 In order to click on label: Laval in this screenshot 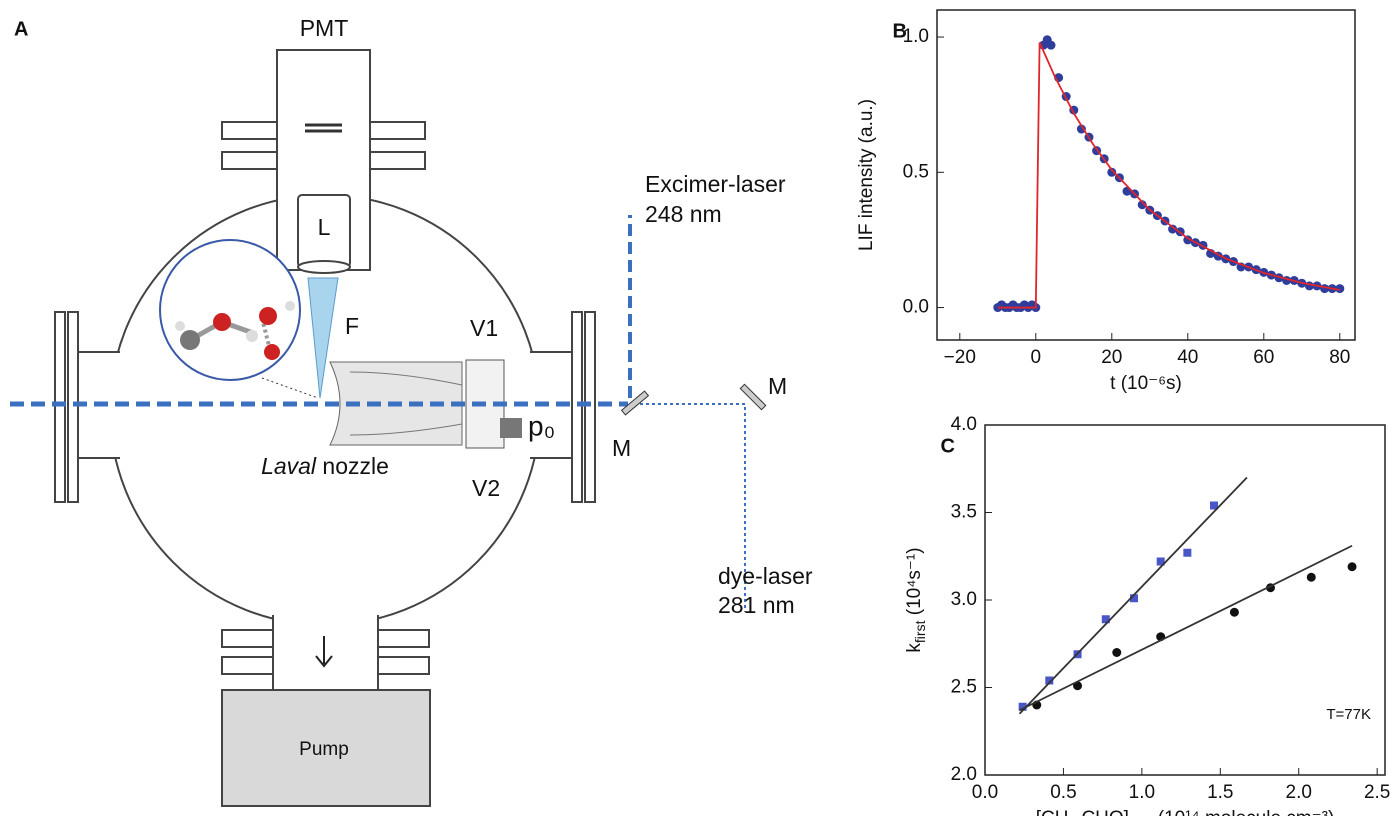, I will do `click(289, 466)`.